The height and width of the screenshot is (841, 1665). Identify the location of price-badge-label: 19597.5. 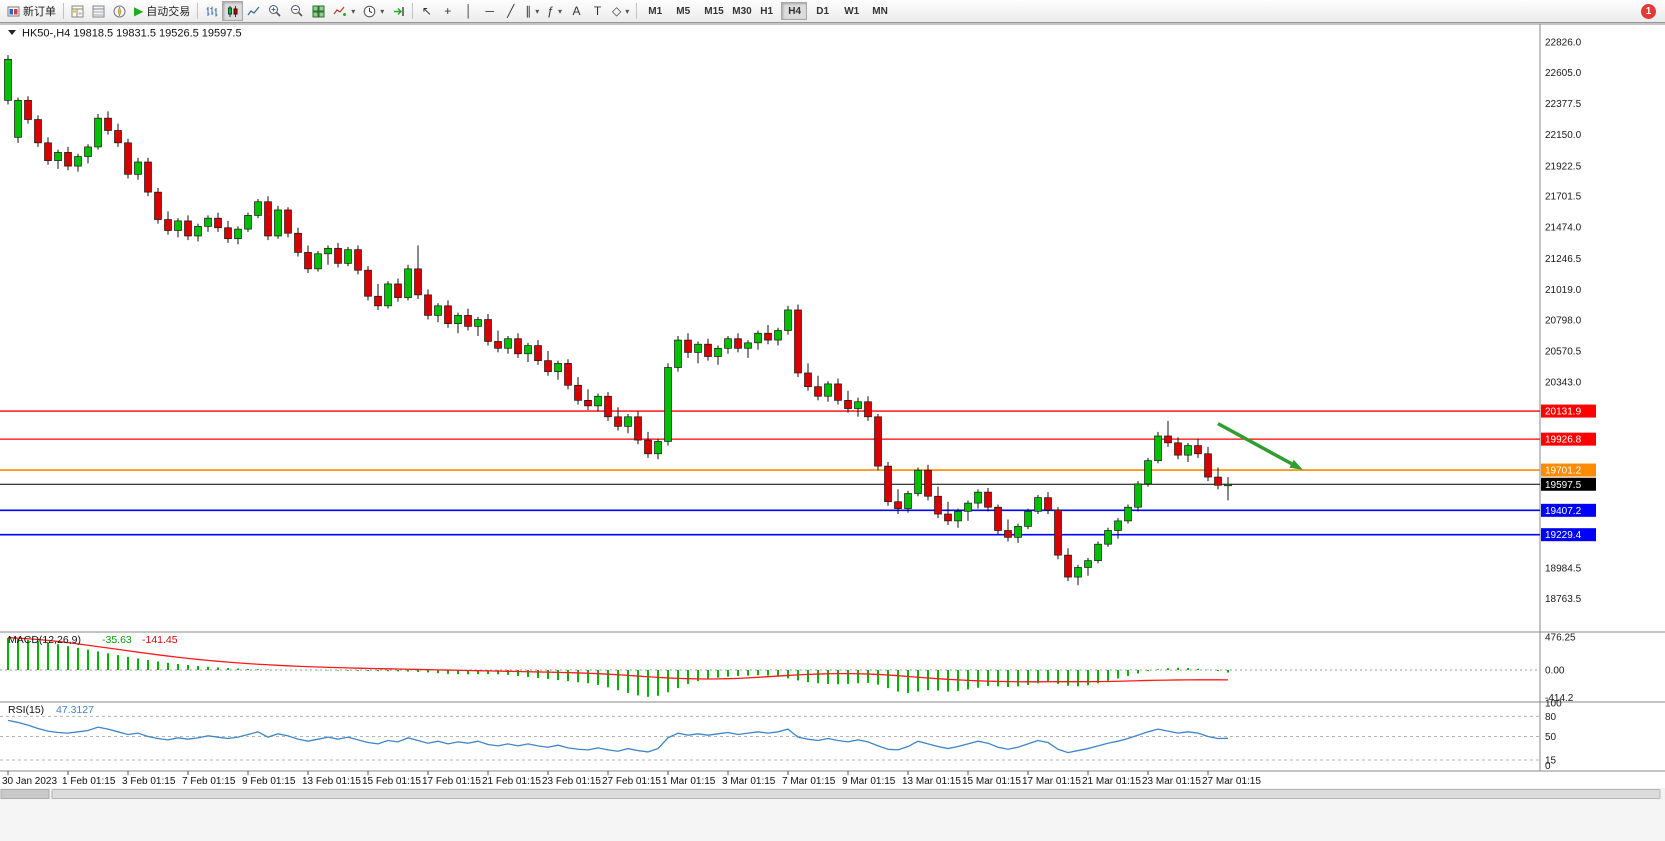
(1563, 485).